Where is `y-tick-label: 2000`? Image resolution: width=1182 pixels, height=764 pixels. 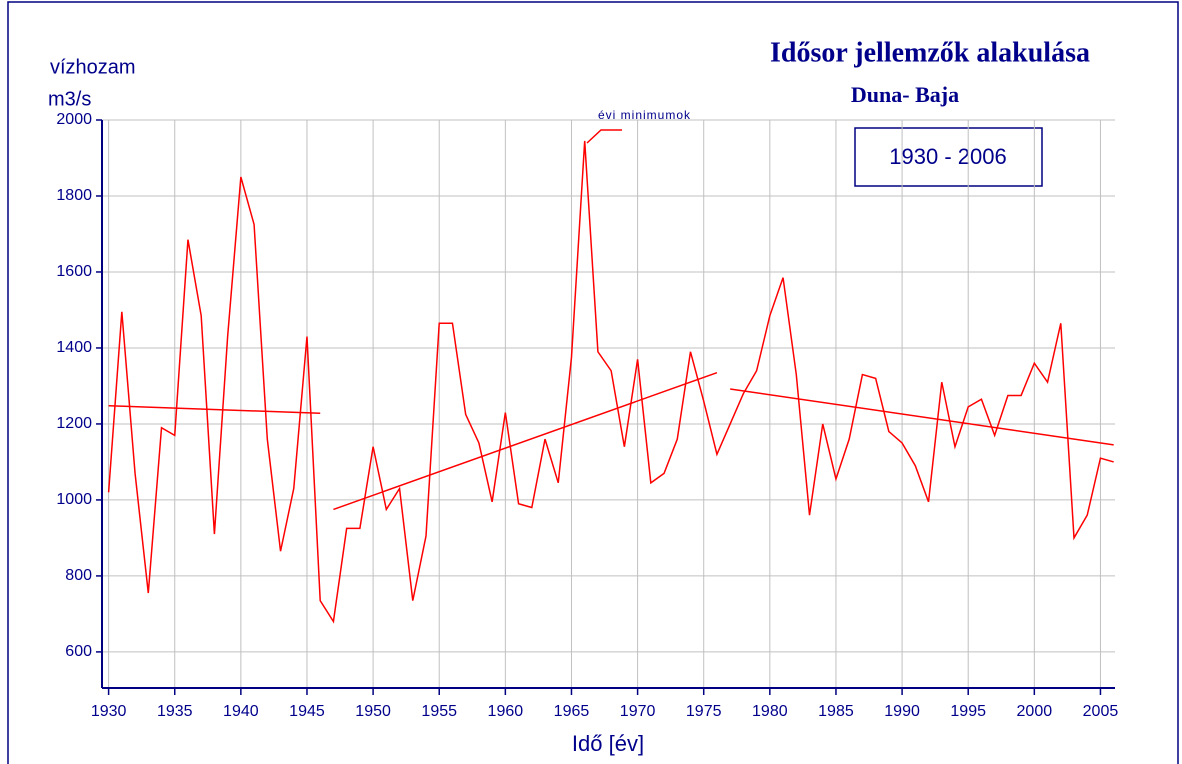 y-tick-label: 2000 is located at coordinates (74, 119).